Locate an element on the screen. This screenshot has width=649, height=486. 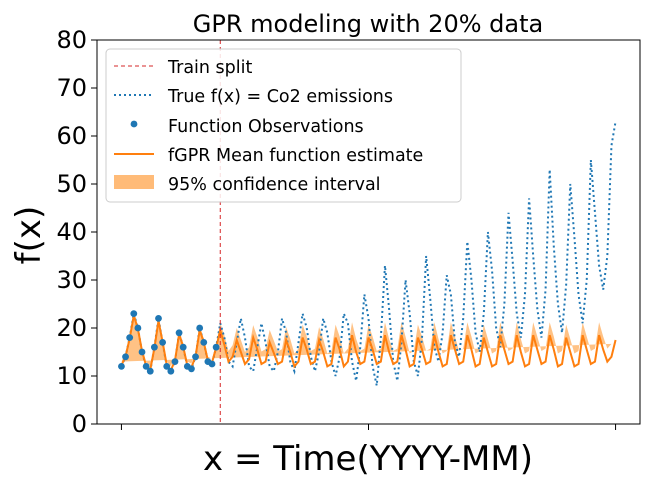
legend-item-true-series: True f(x) = Co2 emissions is located at coordinates (253, 97).